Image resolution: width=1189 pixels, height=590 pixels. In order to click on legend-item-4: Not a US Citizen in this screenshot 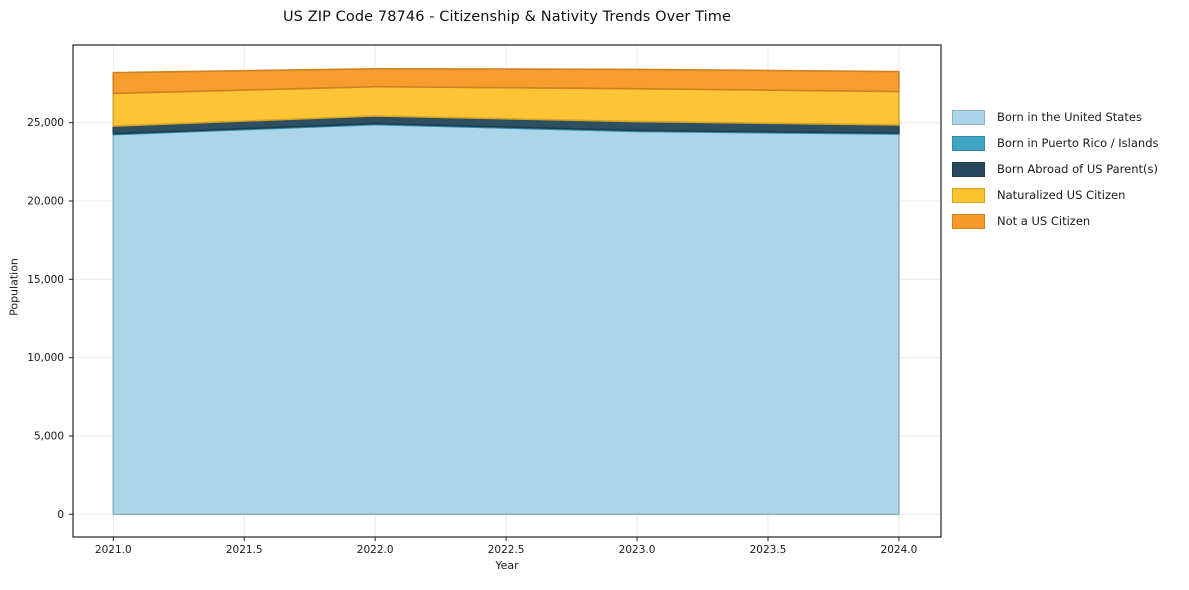, I will do `click(1055, 221)`.